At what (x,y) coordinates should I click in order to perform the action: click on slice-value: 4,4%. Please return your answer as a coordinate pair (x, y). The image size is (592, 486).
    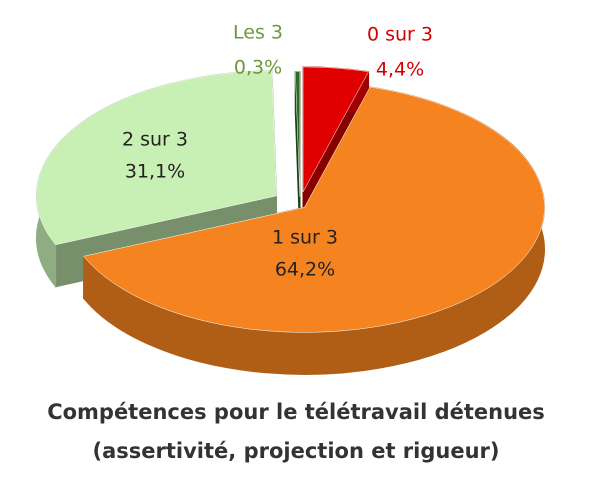
    Looking at the image, I should click on (400, 70).